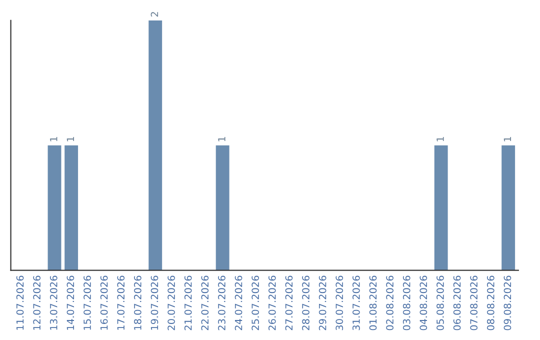  Describe the element at coordinates (440, 303) in the screenshot. I see `x-tick-label: 05.08.2026` at that location.